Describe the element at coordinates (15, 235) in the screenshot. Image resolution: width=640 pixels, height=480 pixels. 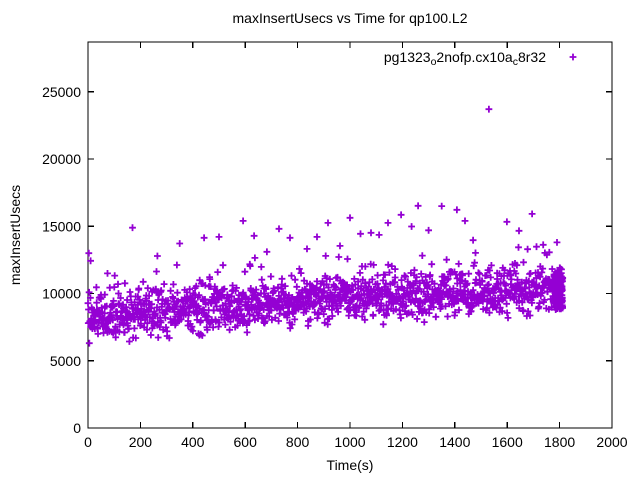
I see `y-axis-label: maxInsertUsecs` at that location.